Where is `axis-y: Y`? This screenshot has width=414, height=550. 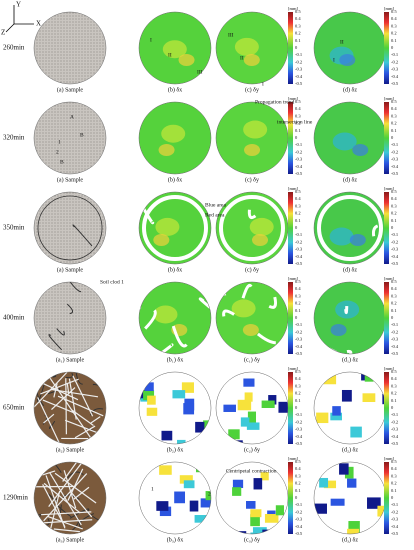
axis-y: Y is located at coordinates (18, 5).